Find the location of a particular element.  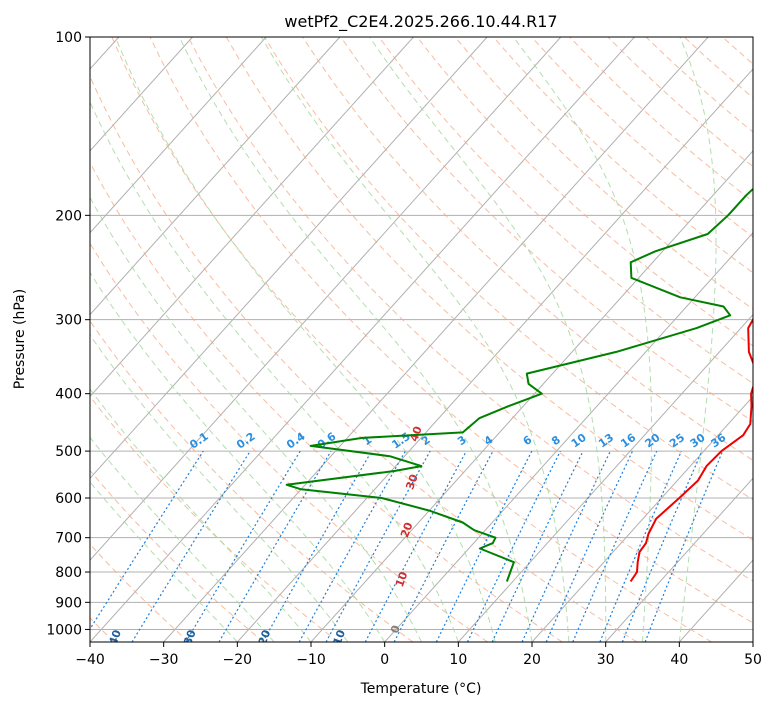

y-tick-label: 900 is located at coordinates (68, 603).